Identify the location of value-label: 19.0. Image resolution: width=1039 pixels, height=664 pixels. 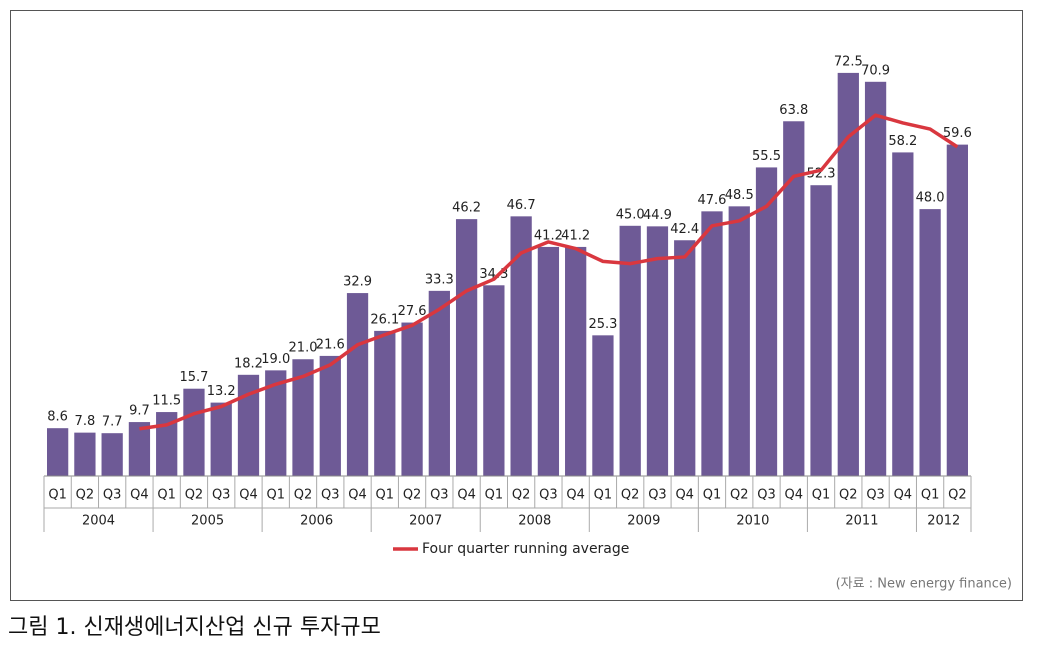
(275, 359).